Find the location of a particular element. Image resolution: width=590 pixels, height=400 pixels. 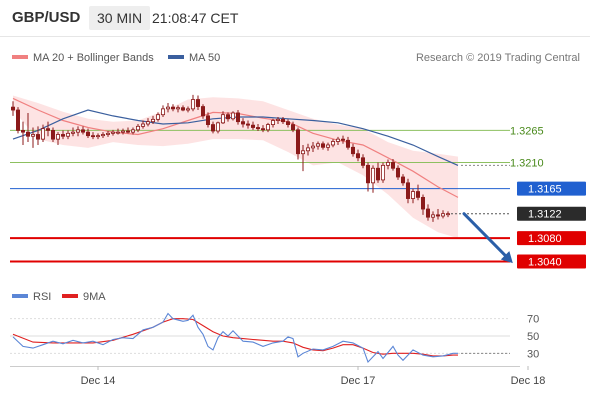

chart-header: GBP/USD 30 MIN 21:08:47 CET is located at coordinates (295, 18).